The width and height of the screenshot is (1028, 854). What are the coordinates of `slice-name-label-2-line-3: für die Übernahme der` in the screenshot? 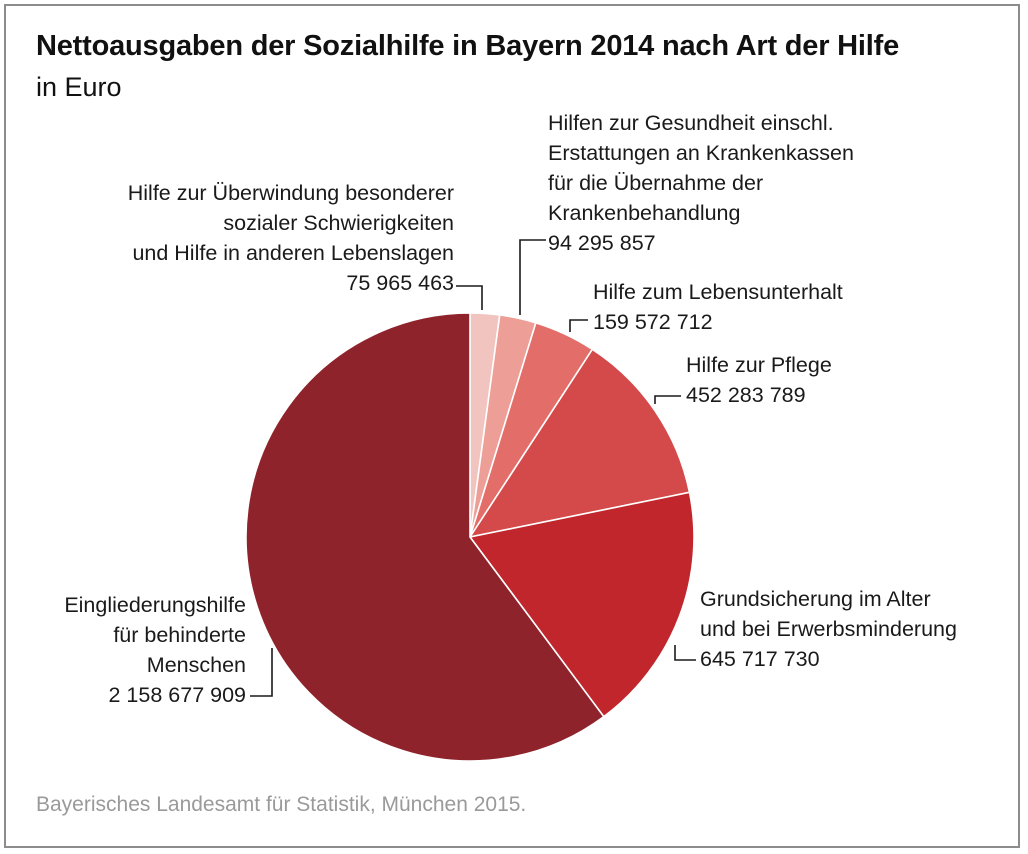 It's located at (655, 183).